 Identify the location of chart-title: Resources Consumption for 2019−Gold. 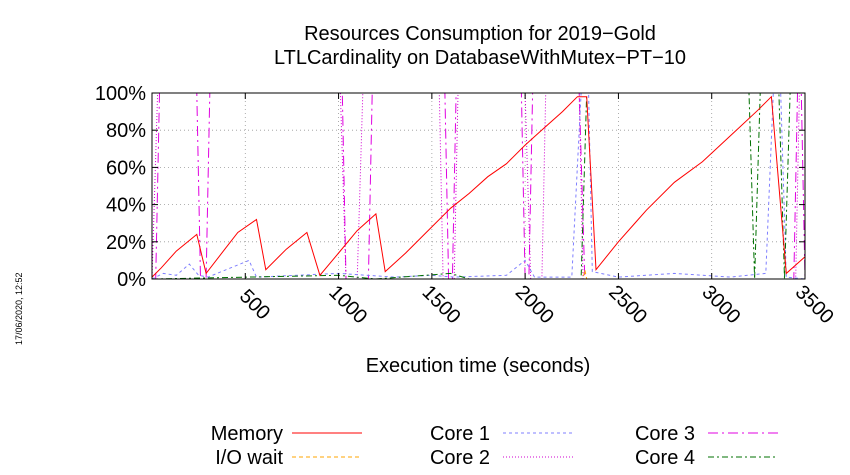
(480, 34).